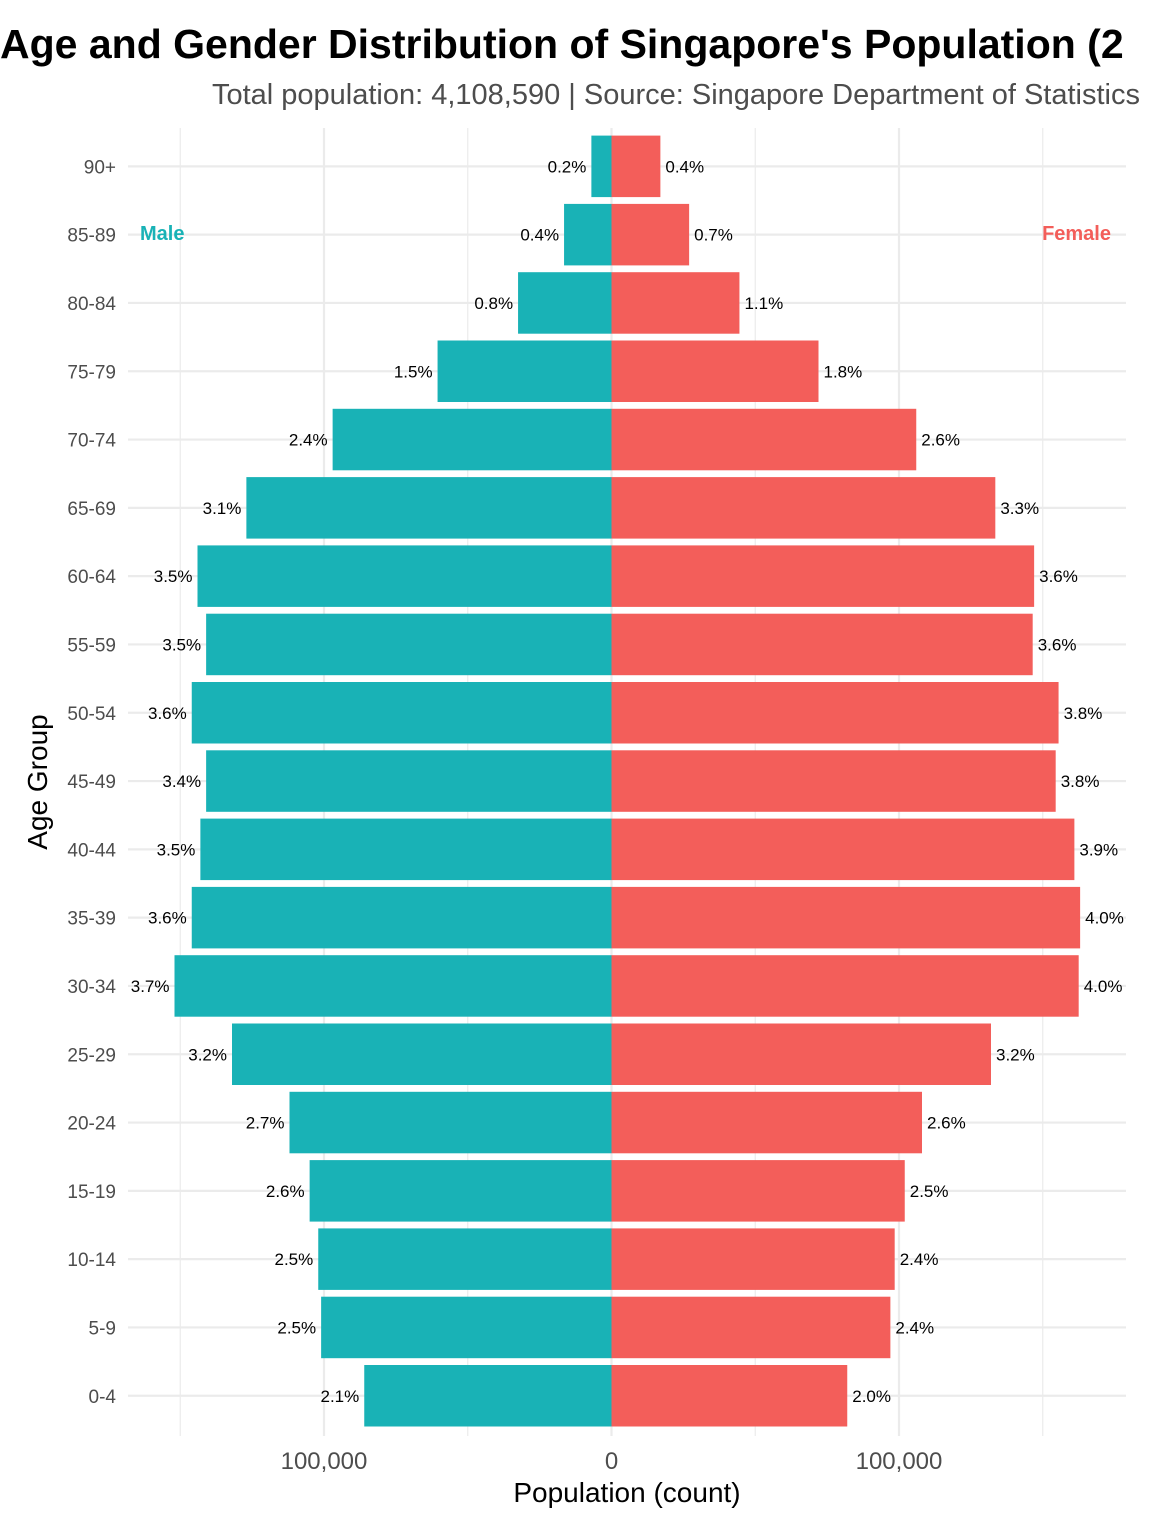 The height and width of the screenshot is (1536, 1152). I want to click on bar-label-female-40-44: 3.9%, so click(1098, 849).